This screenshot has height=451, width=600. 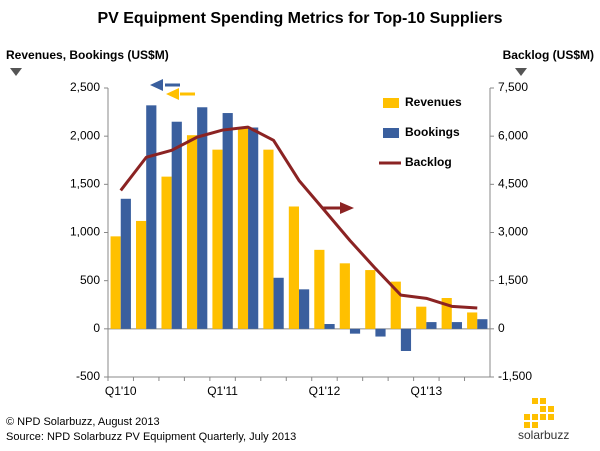 What do you see at coordinates (180, 94) in the screenshot?
I see `arrow-left-revenues` at bounding box center [180, 94].